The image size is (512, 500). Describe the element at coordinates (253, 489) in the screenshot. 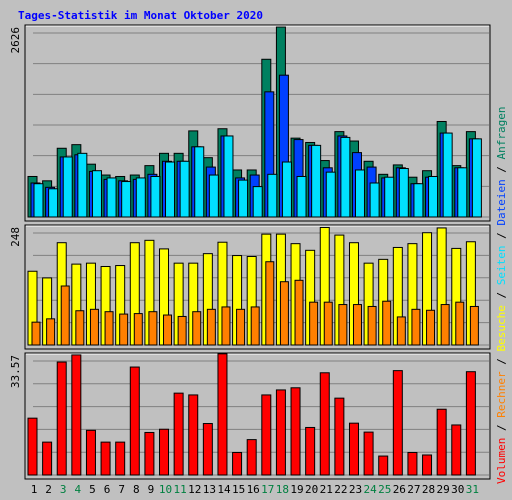

I see `x-tick-label-16: 16` at that location.